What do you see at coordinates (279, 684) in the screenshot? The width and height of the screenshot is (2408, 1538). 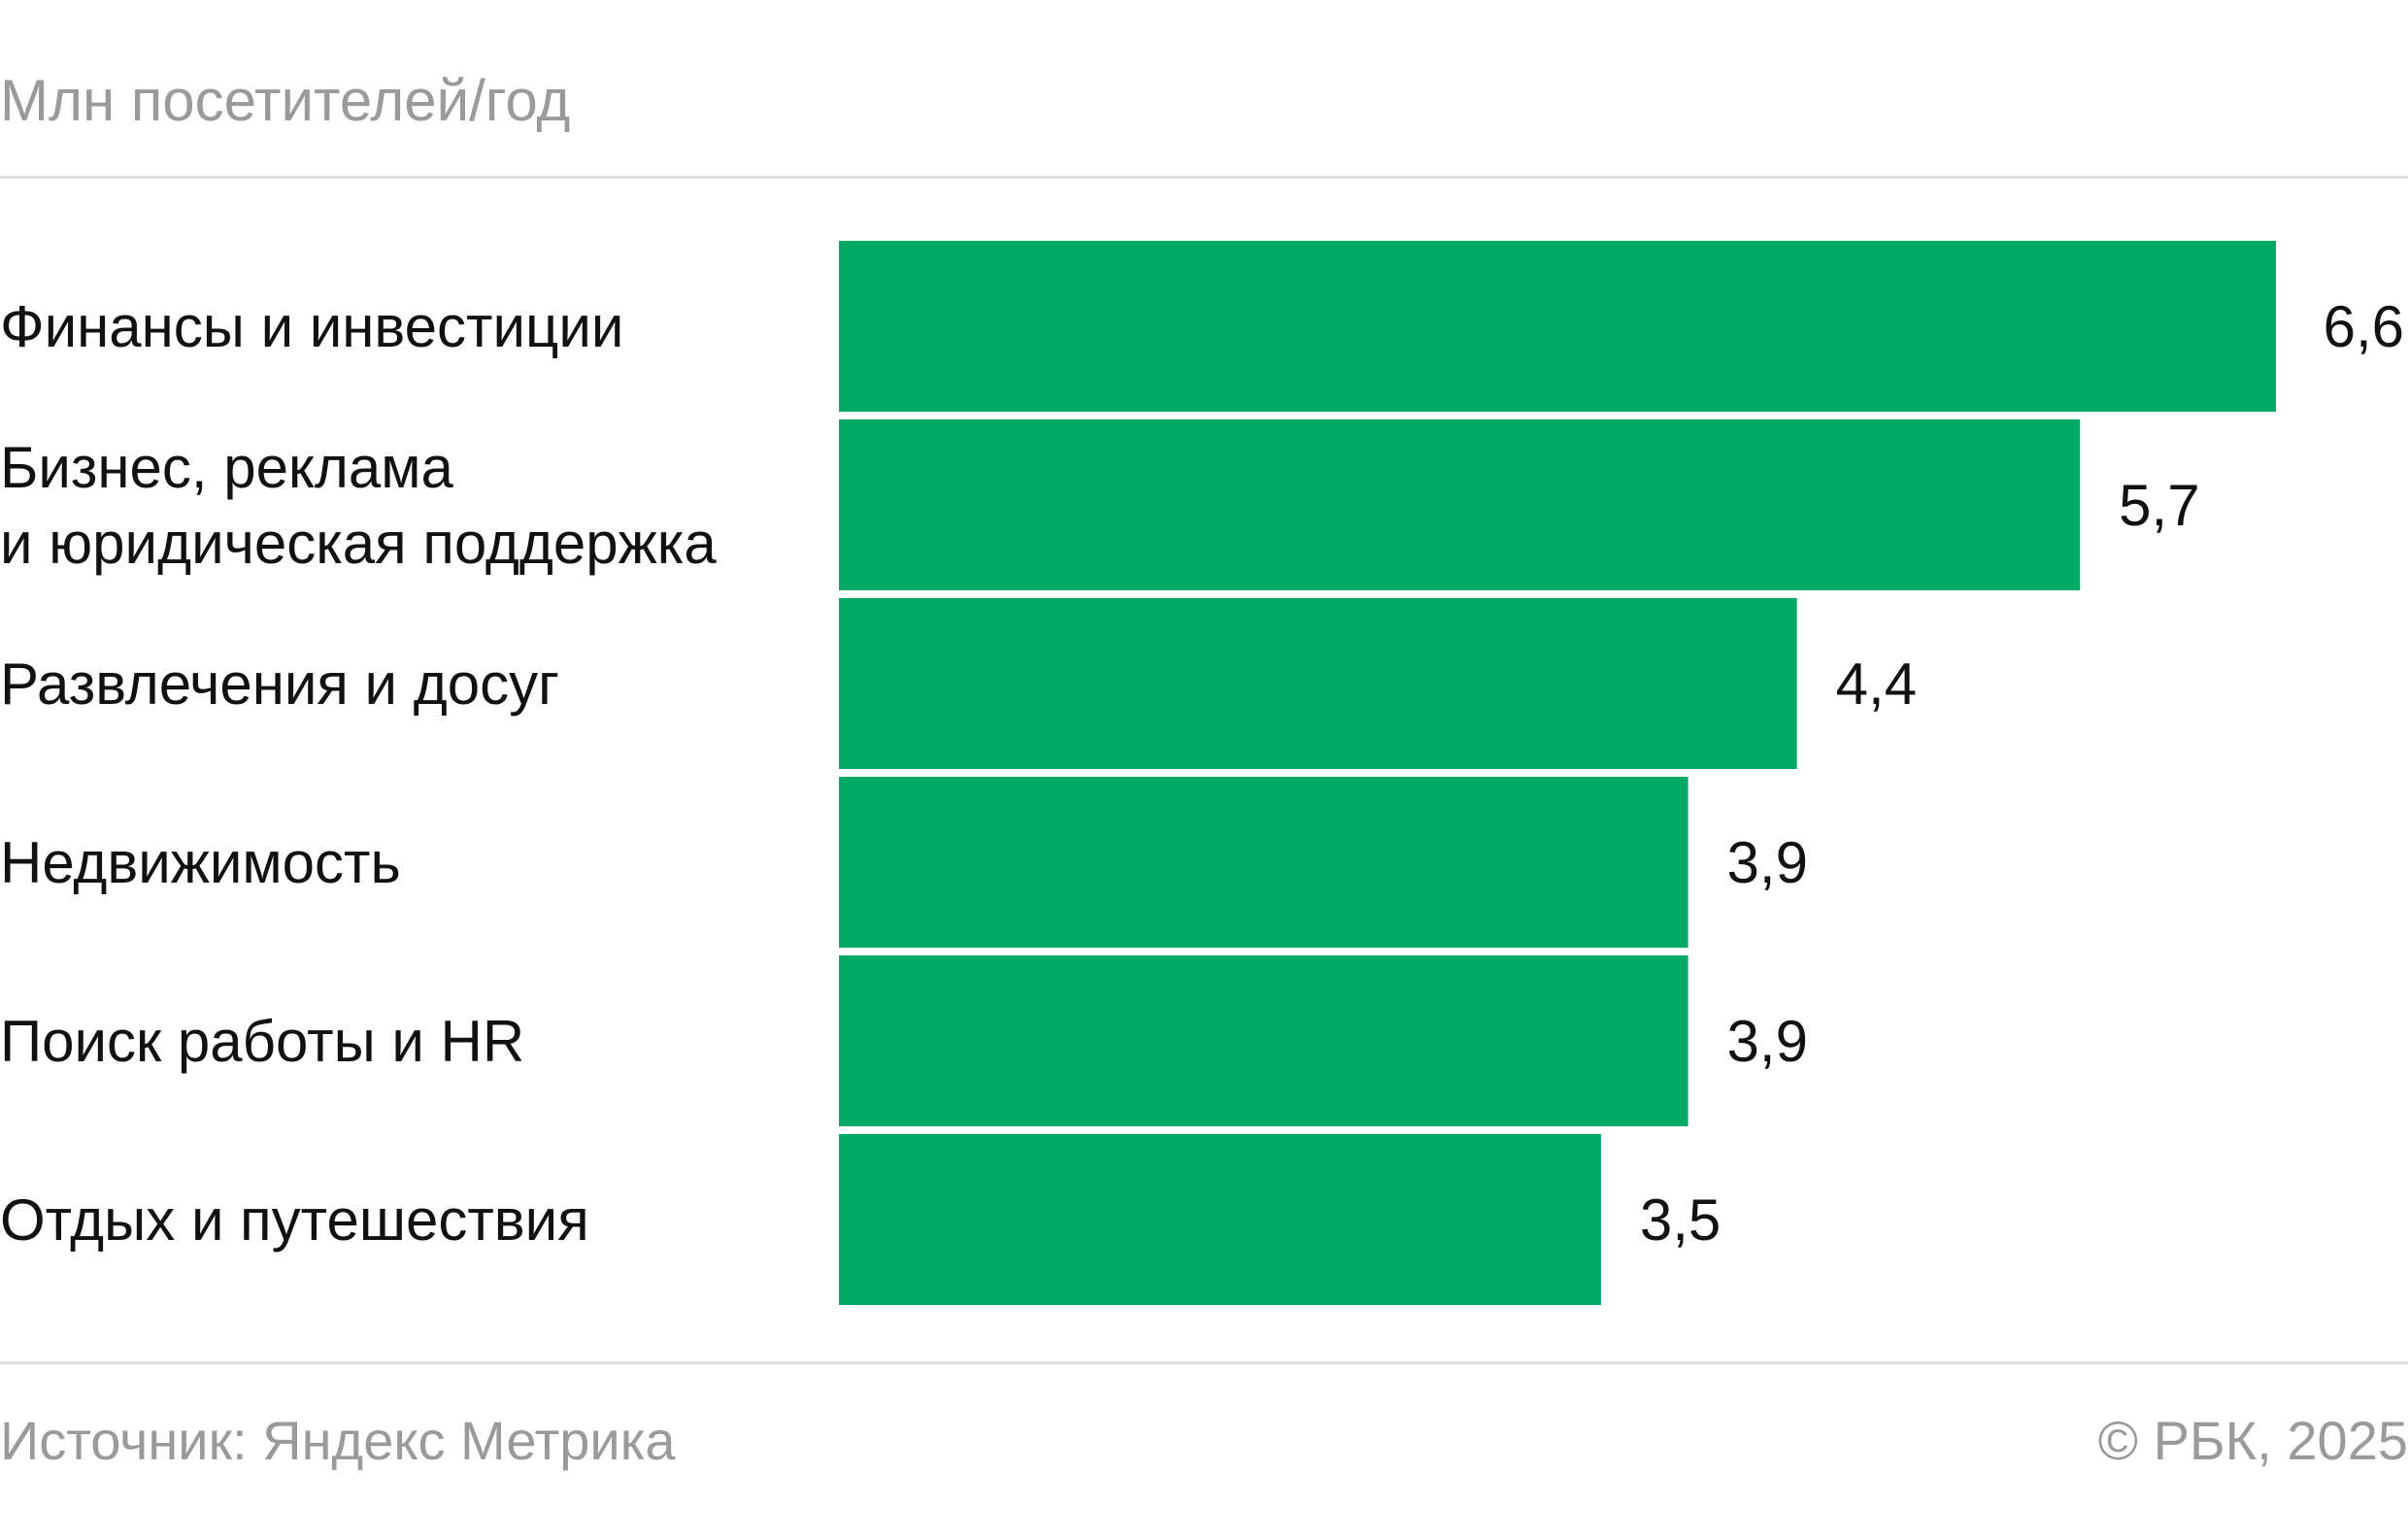 I see `category-label-3: Развлечения и досуг` at bounding box center [279, 684].